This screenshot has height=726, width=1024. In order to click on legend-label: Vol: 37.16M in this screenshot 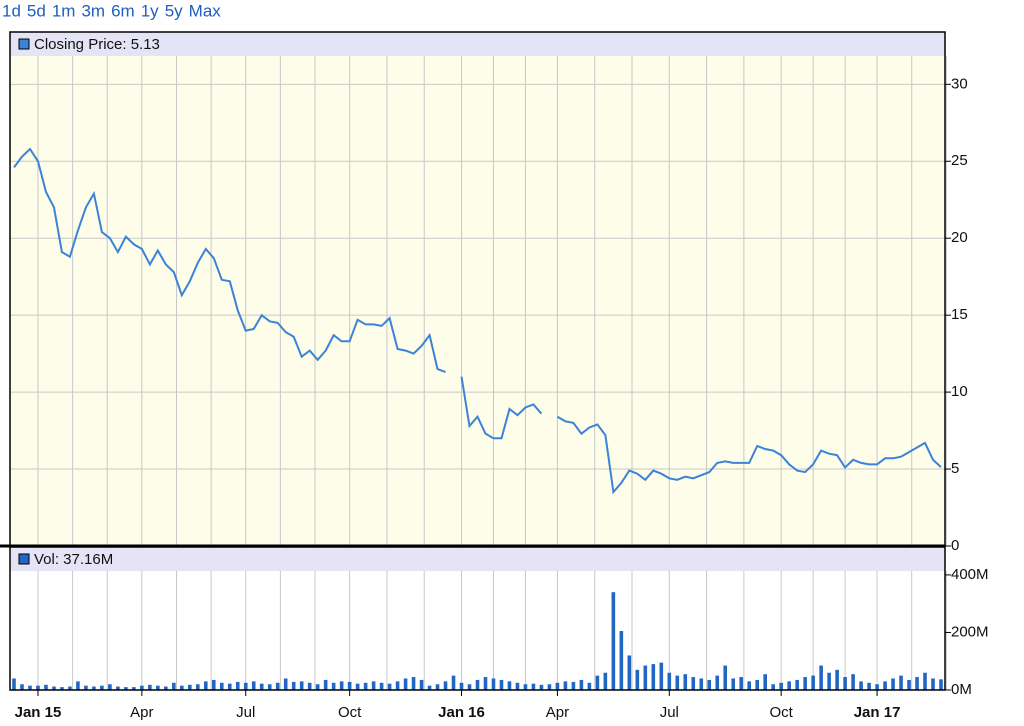, I will do `click(73, 559)`.